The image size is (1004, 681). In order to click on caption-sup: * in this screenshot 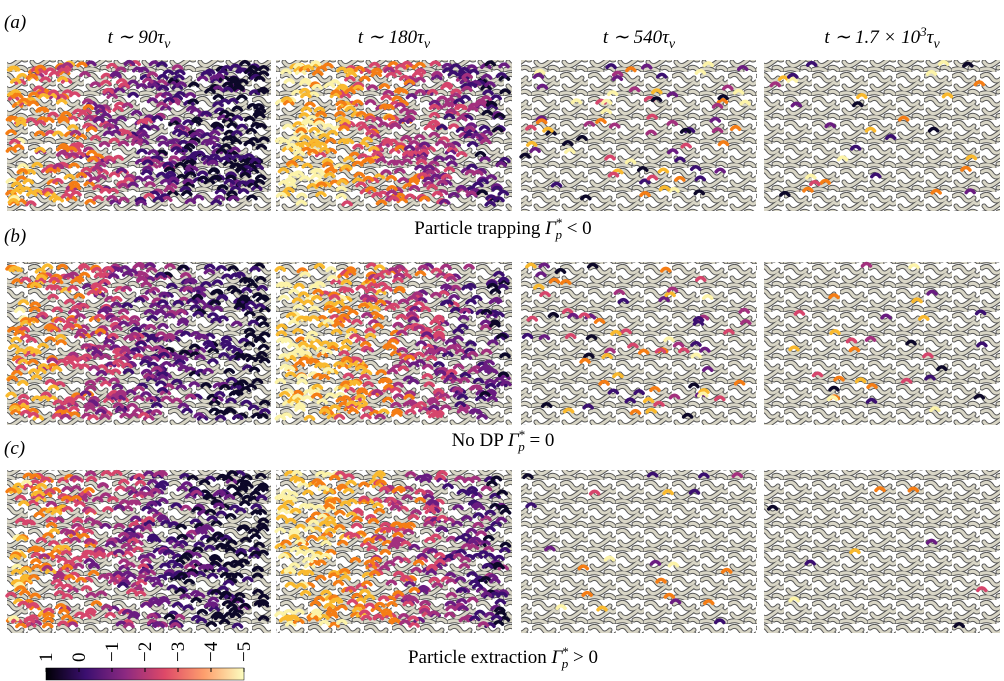, I will do `click(559, 222)`.